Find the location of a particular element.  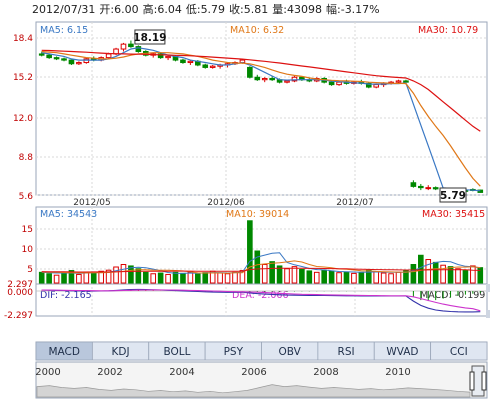

vol-ma5-legend: MA5: 34543 is located at coordinates (68, 214).